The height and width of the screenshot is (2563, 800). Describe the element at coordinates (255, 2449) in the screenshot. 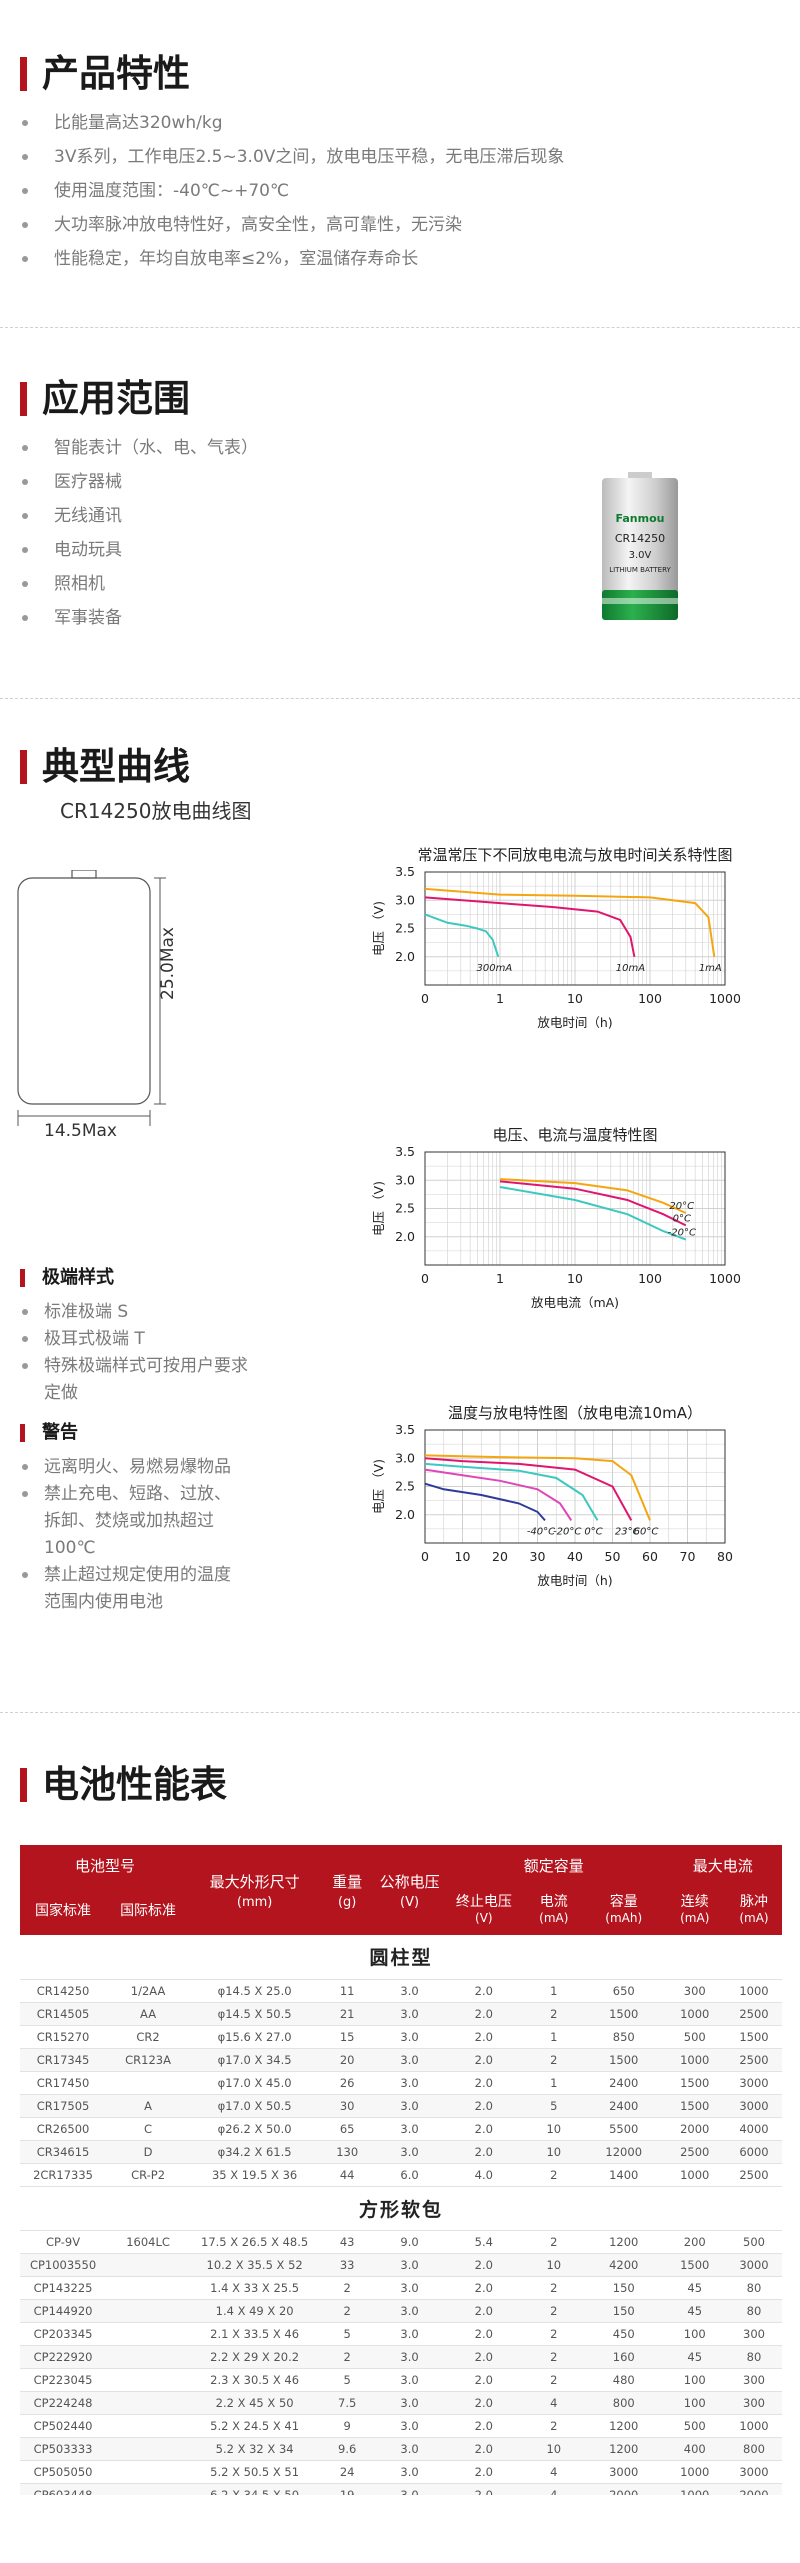

I see `table-cell: 5.2 X 32 X 34` at that location.